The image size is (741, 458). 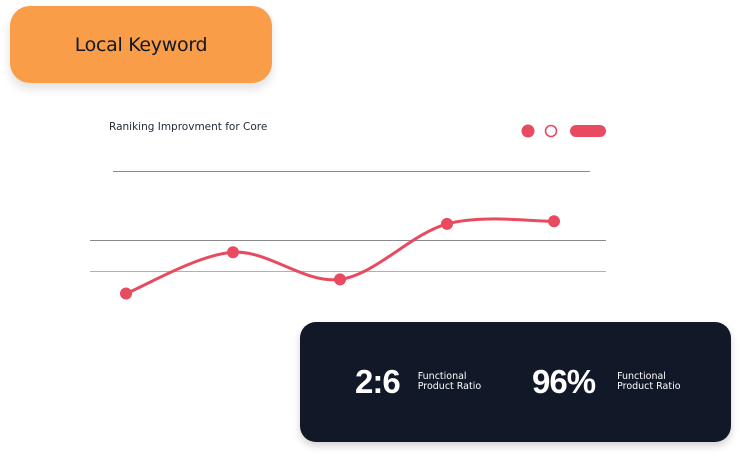 I want to click on badge-label: Local Keyword, so click(x=141, y=44).